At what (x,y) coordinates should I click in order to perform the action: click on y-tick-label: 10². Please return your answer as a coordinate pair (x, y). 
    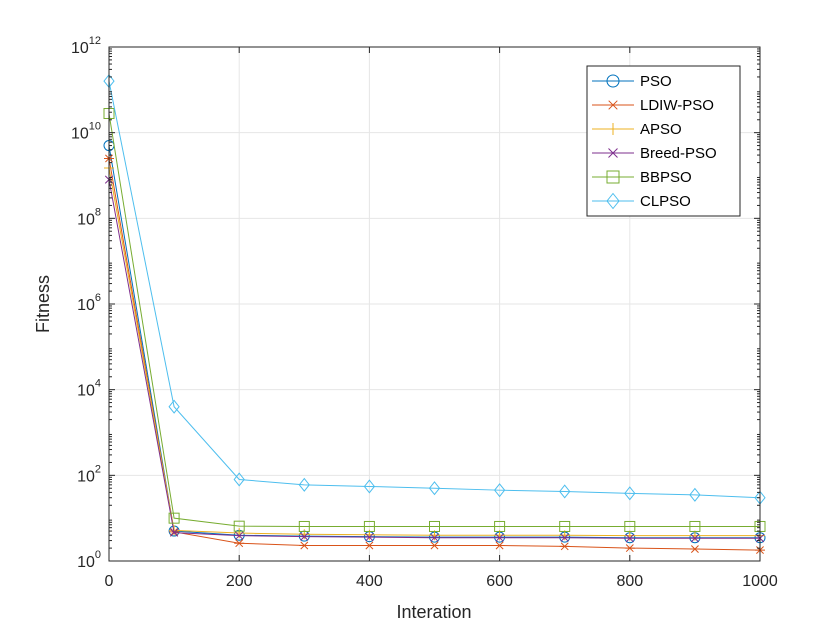
    Looking at the image, I should click on (89, 474).